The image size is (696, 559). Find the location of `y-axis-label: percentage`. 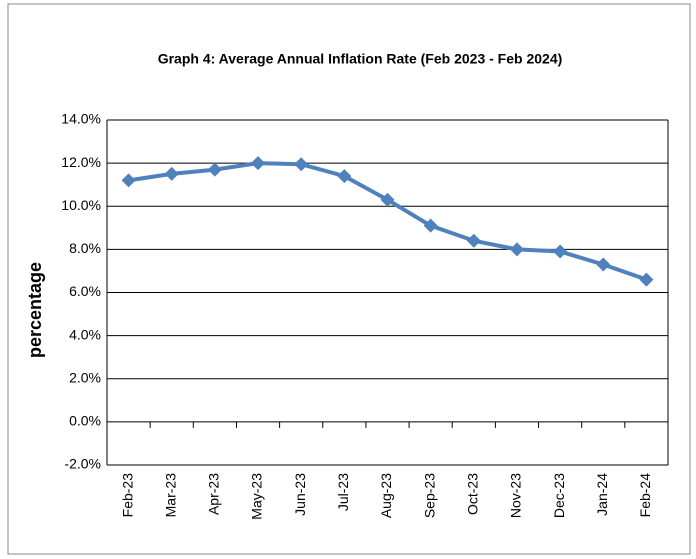

y-axis-label: percentage is located at coordinates (35, 310).